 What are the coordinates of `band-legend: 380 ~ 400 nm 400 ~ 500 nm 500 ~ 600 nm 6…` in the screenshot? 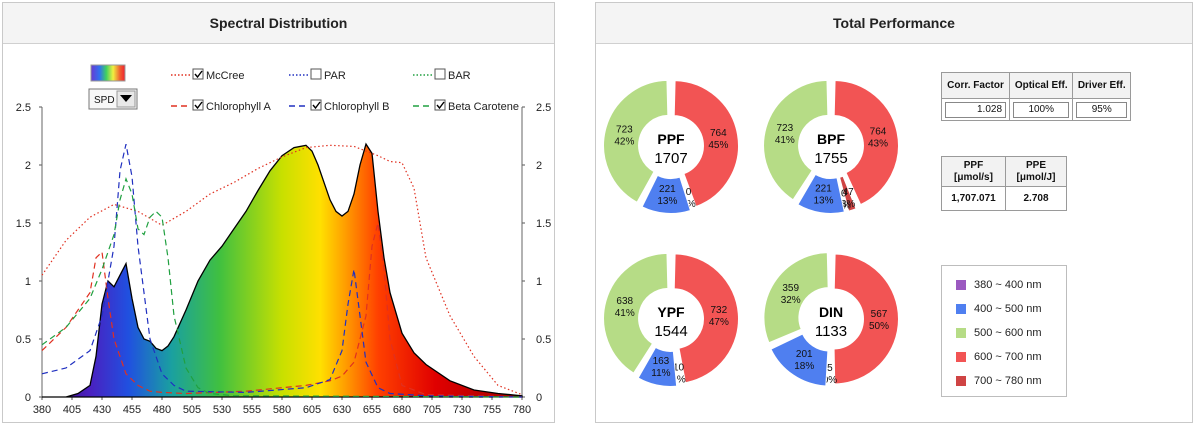 It's located at (1004, 331).